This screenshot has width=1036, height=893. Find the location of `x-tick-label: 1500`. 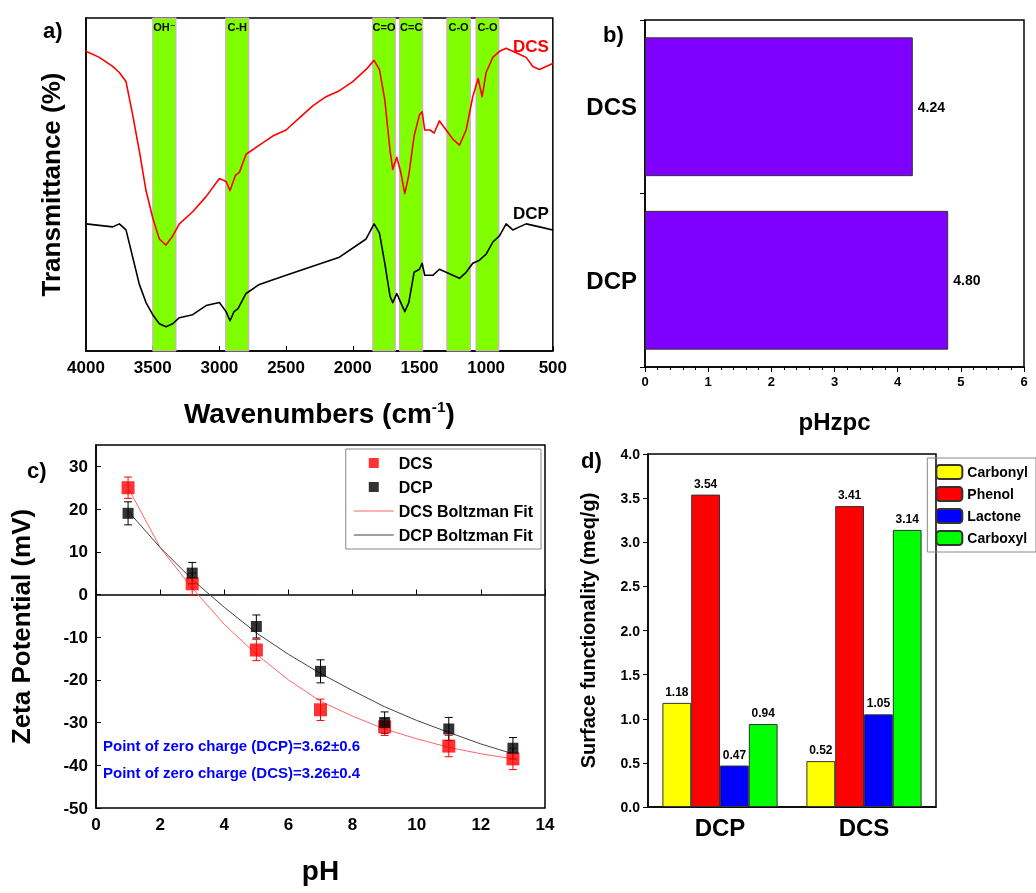

x-tick-label: 1500 is located at coordinates (419, 367).